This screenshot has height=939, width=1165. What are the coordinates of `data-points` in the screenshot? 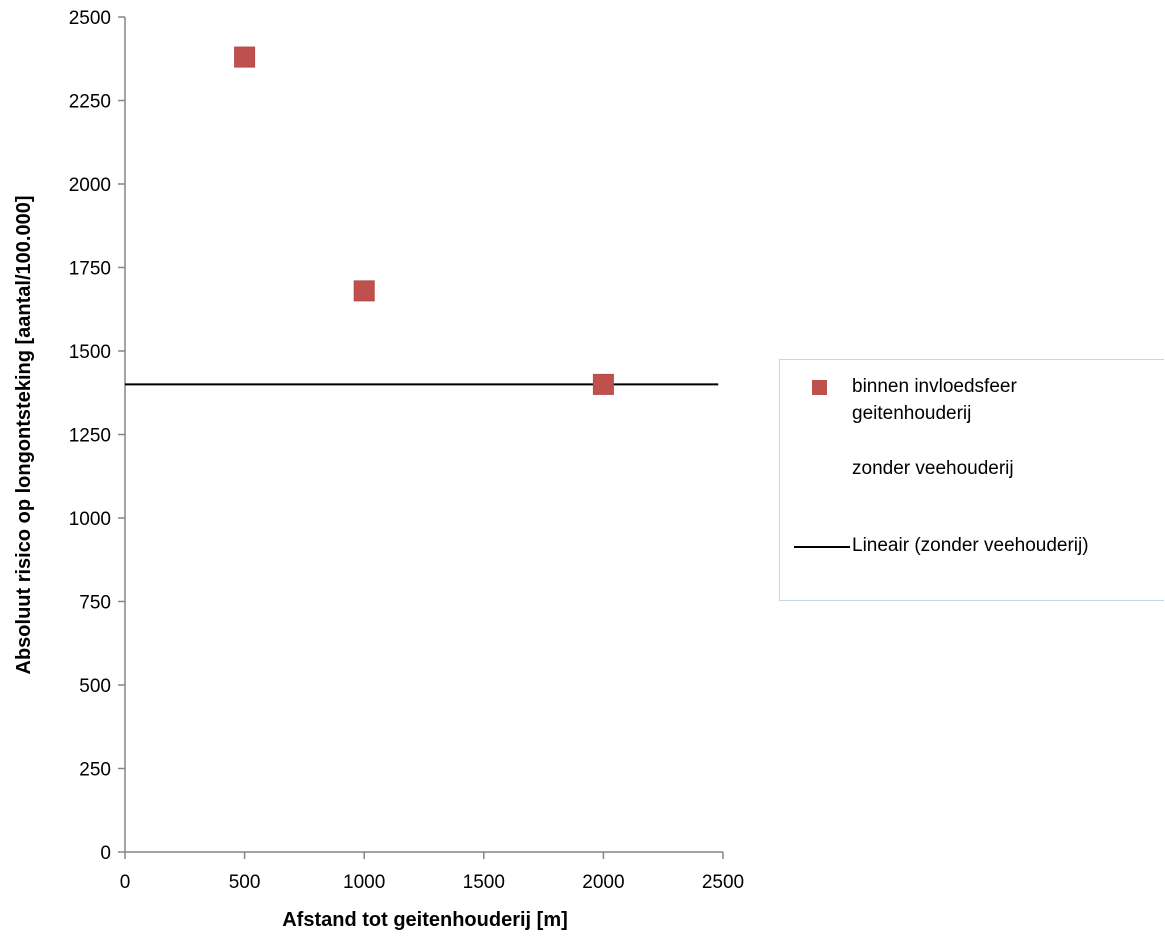 It's located at (424, 220).